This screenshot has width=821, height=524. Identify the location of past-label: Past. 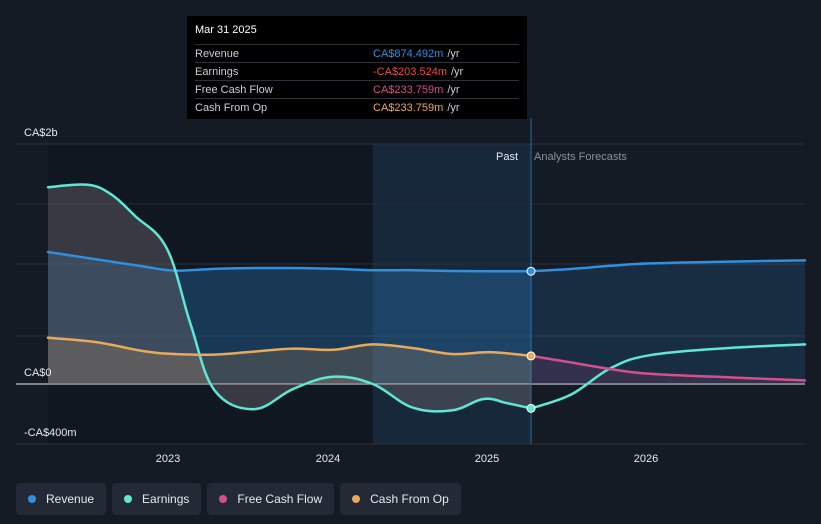
(507, 157).